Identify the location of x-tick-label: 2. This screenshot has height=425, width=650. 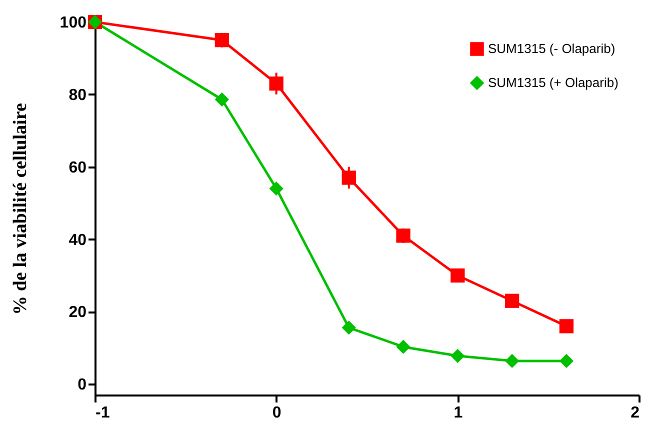
(635, 413).